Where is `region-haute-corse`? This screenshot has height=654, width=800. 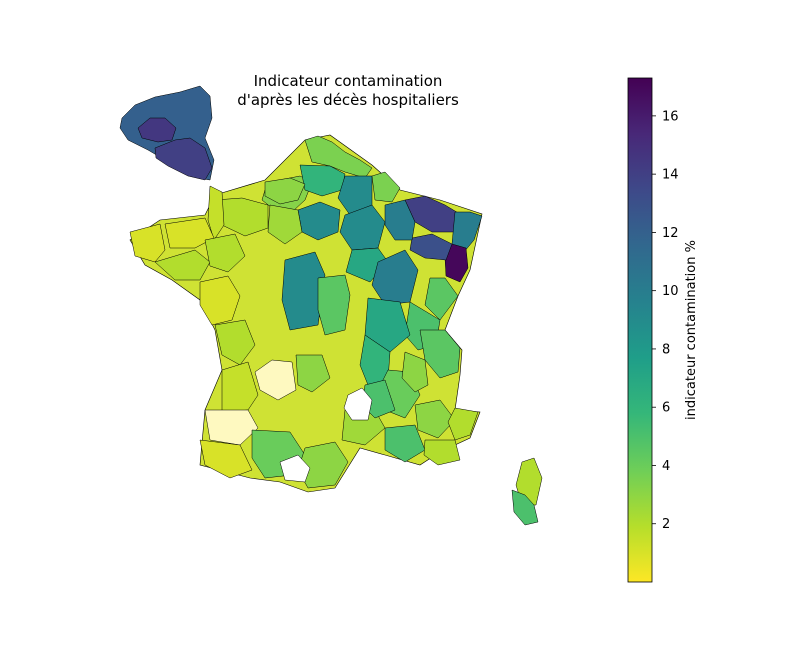
region-haute-corse is located at coordinates (529, 481).